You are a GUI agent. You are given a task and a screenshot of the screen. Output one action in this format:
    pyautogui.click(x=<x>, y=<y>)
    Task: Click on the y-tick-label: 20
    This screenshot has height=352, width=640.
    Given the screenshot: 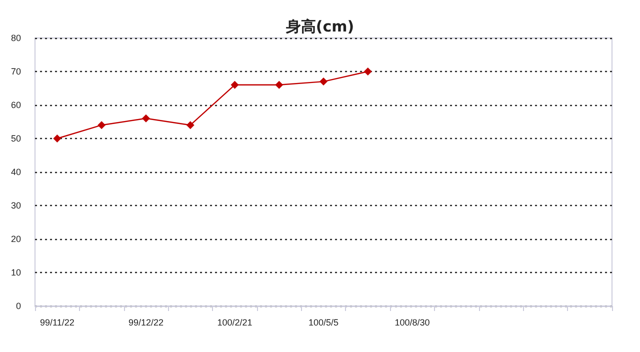 What is the action you would take?
    pyautogui.click(x=16, y=239)
    